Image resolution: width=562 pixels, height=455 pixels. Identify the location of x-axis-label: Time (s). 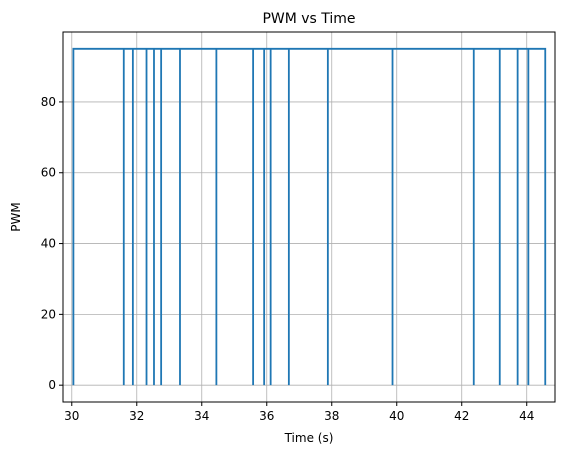
(309, 438).